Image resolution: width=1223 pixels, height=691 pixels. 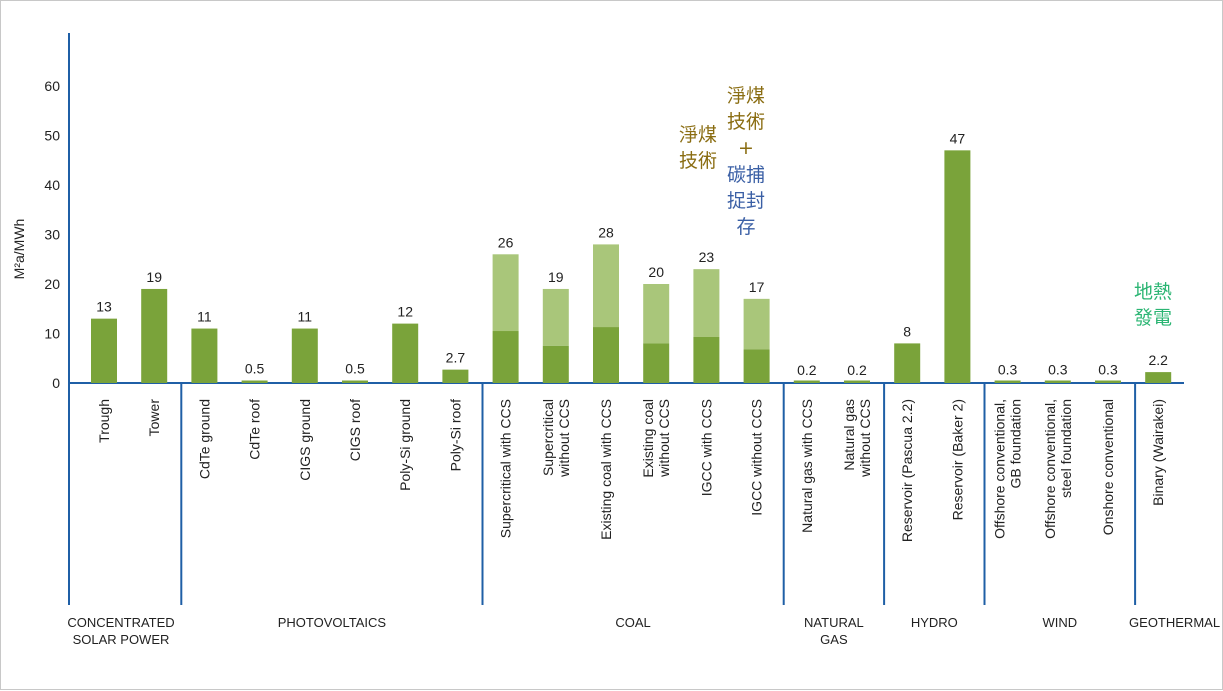 I want to click on data-label: 13, so click(x=104, y=307).